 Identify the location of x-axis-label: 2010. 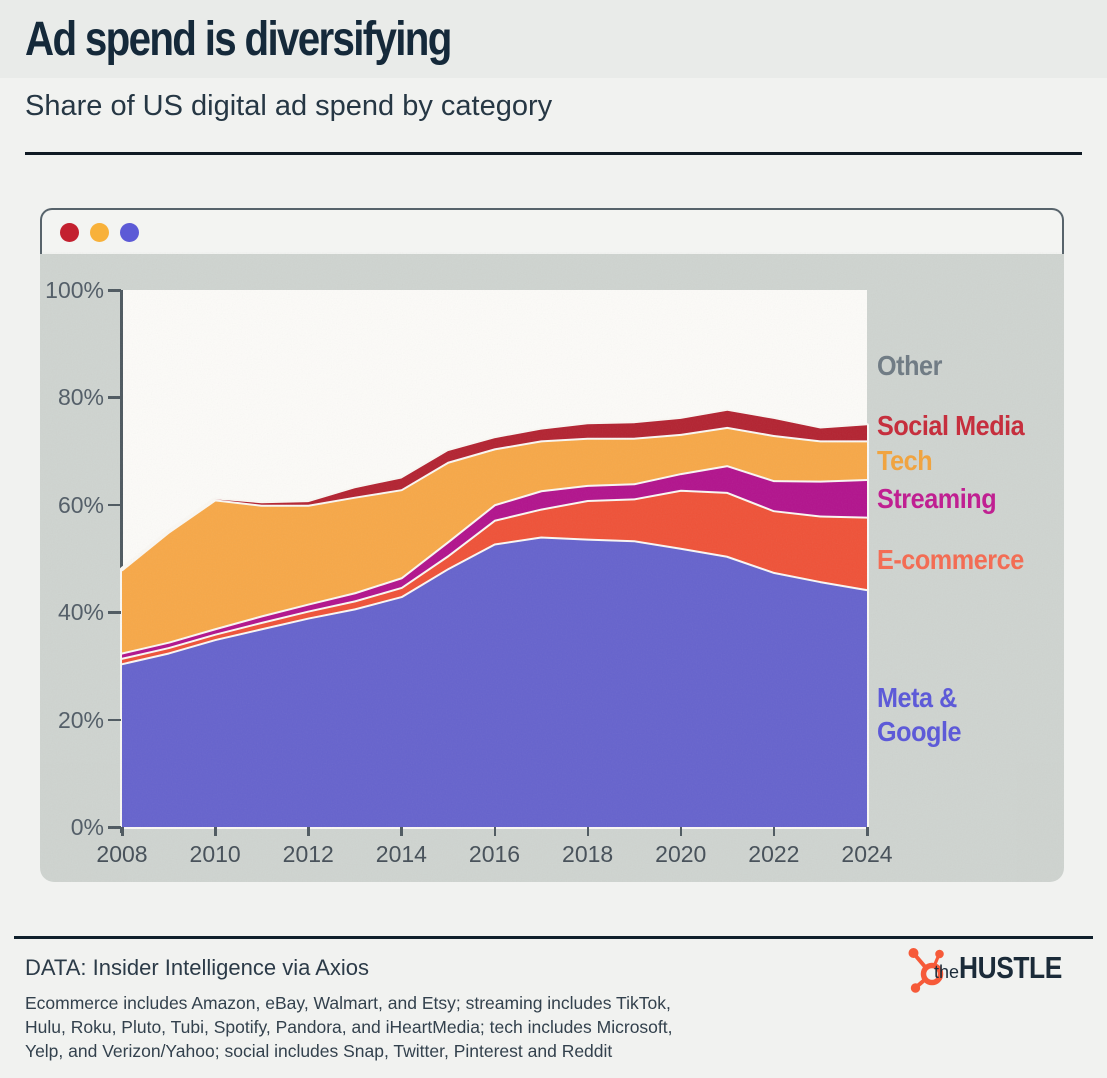
(215, 854).